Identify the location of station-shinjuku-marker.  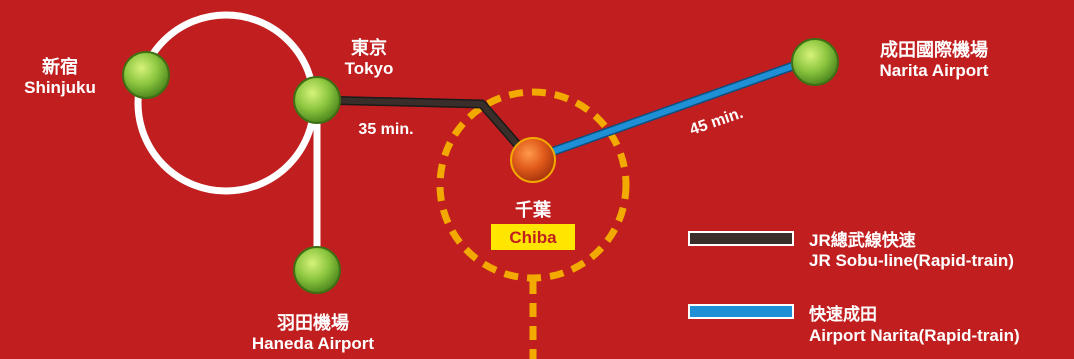
(146, 75).